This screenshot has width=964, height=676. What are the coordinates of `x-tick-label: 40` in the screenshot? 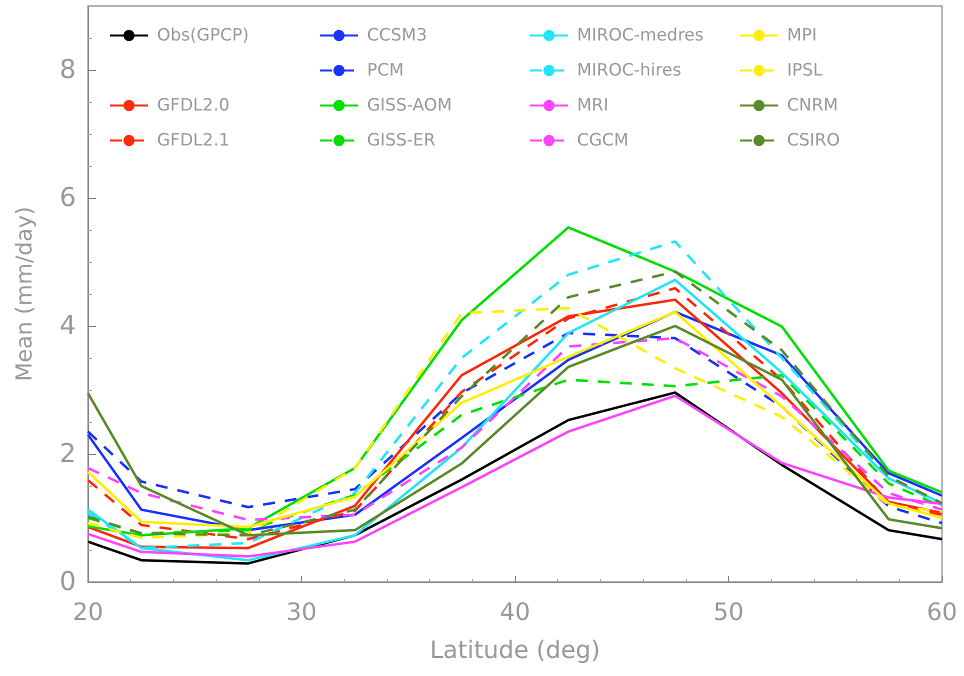 It's located at (515, 612).